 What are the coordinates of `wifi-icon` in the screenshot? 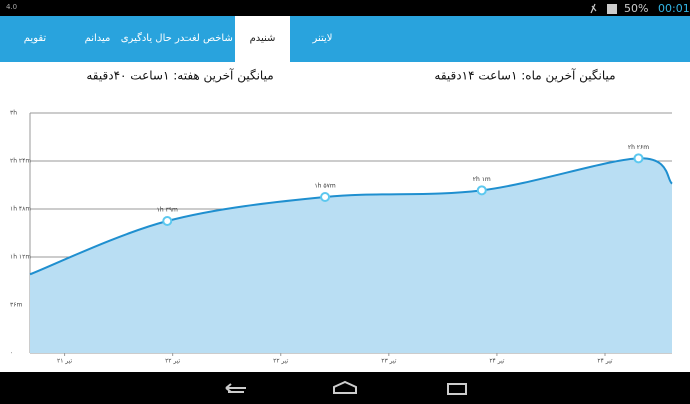 It's located at (612, 9).